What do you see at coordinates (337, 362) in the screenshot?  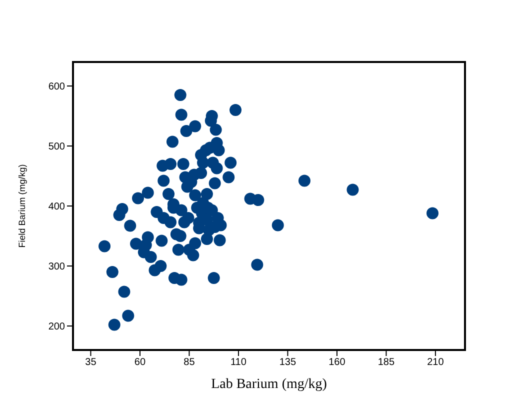 I see `x-tick-label: 160` at bounding box center [337, 362].